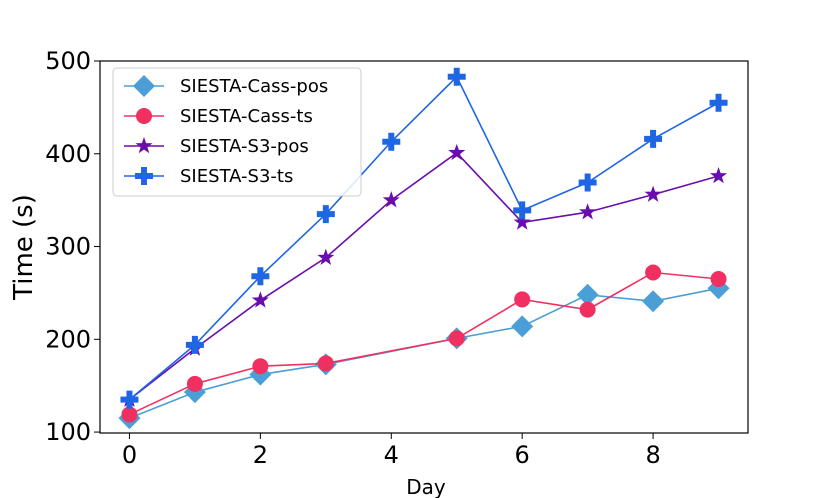 The image size is (830, 498). I want to click on x-axis-label: Day, so click(426, 486).